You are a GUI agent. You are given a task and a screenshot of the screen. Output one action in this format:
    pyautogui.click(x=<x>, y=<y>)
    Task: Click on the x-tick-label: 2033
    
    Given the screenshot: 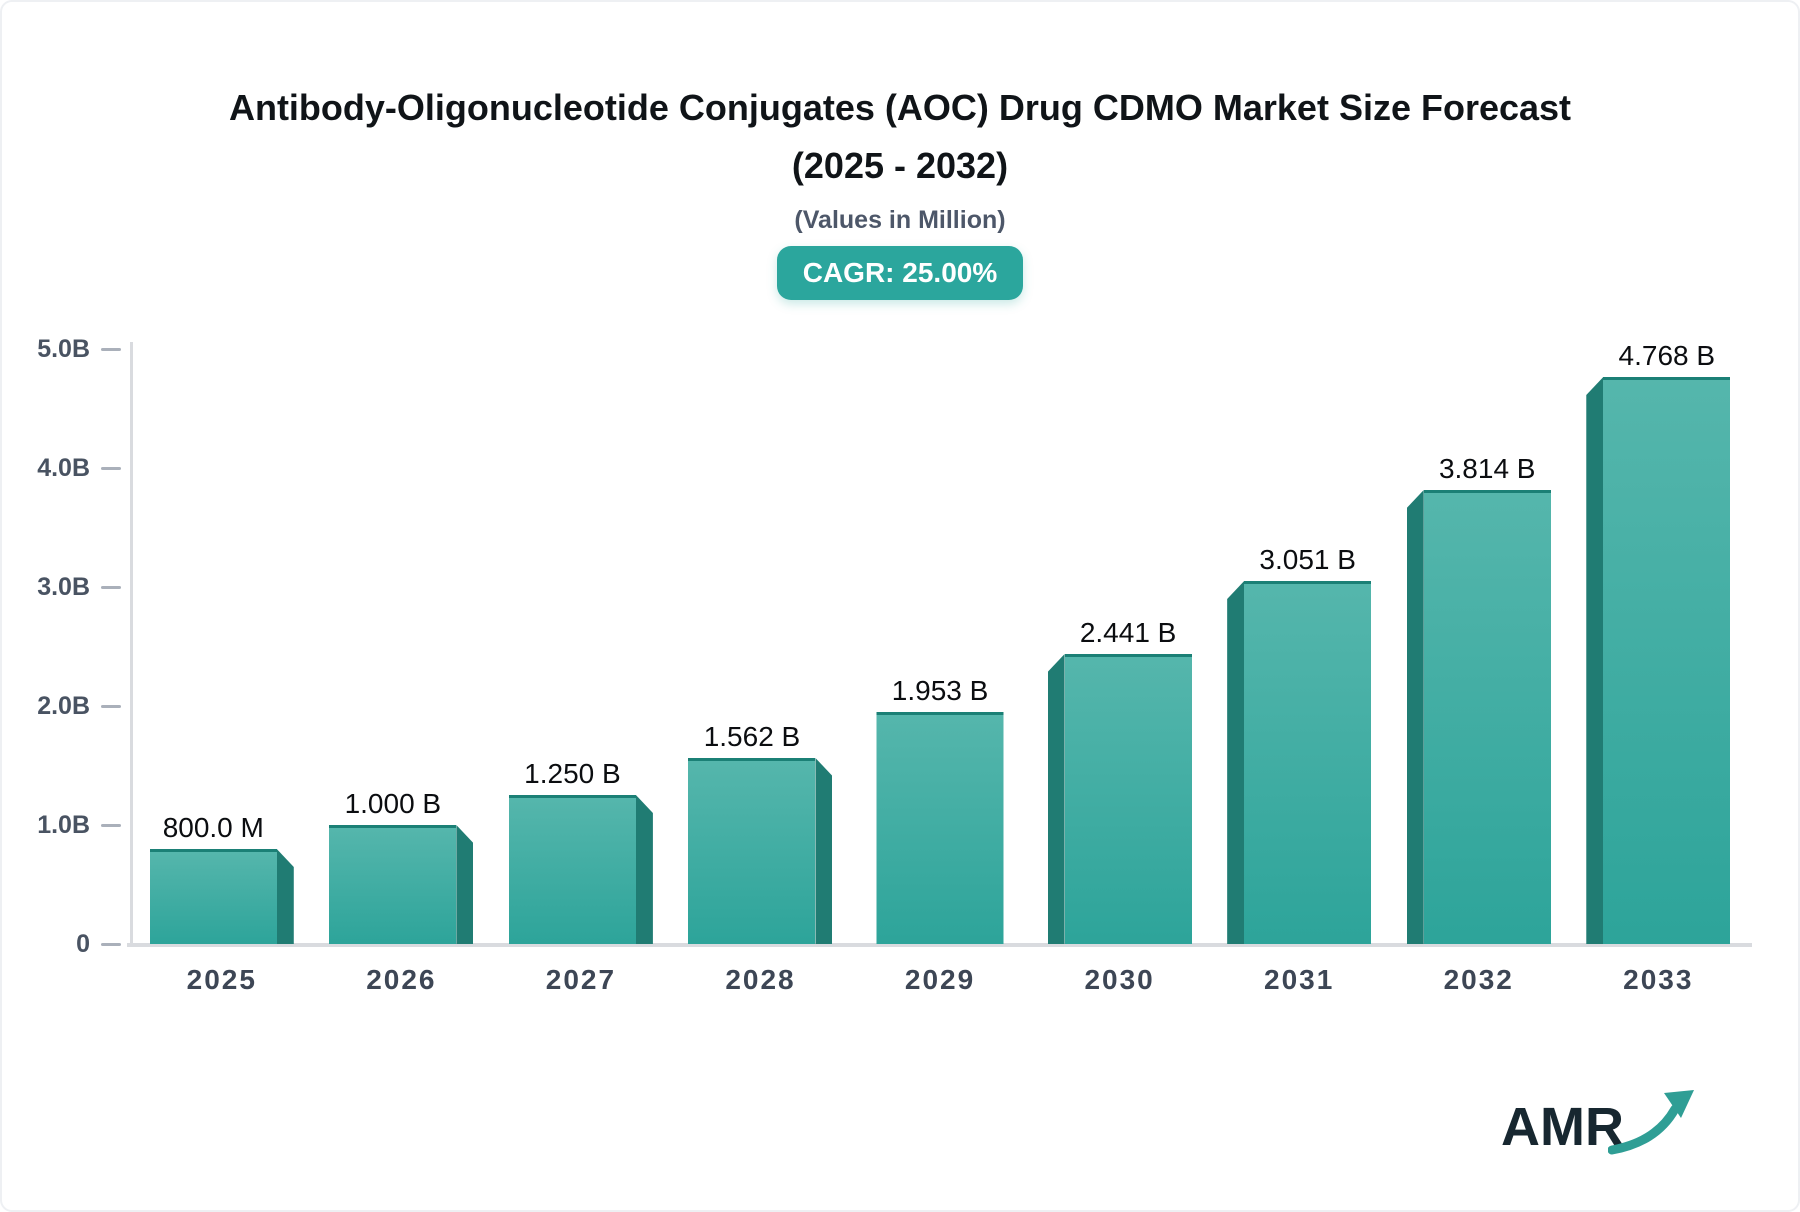 What is the action you would take?
    pyautogui.click(x=1658, y=979)
    